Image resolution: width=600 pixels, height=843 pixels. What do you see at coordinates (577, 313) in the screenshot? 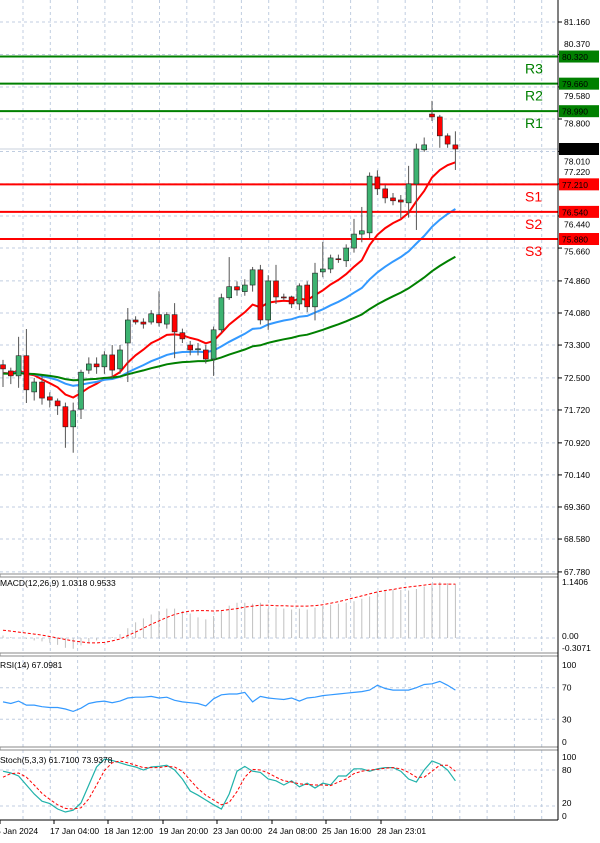
I see `price-tick-label: 74.080` at bounding box center [577, 313].